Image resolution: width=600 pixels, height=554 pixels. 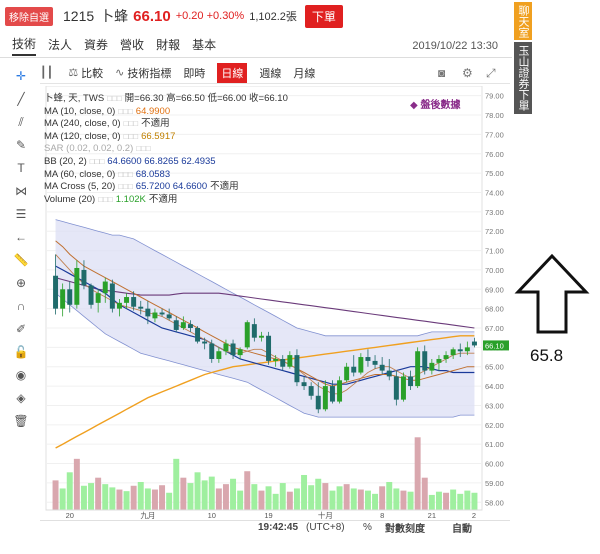 I want to click on section-tabs: 技術 法人 資券 營收 財報 基本 2019/10/22 13:30, so click(x=256, y=46).